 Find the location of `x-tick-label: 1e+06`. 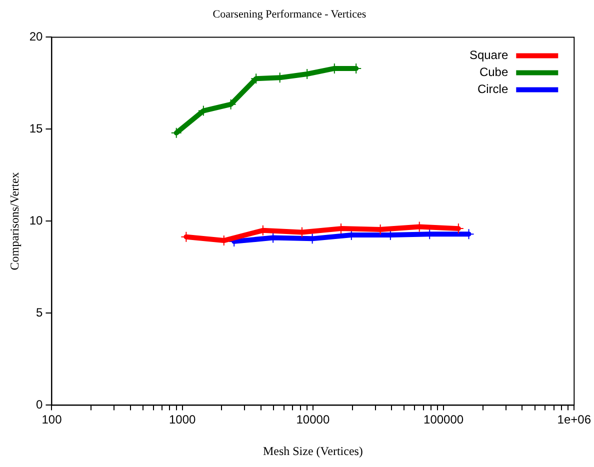

x-tick-label: 1e+06 is located at coordinates (574, 419).